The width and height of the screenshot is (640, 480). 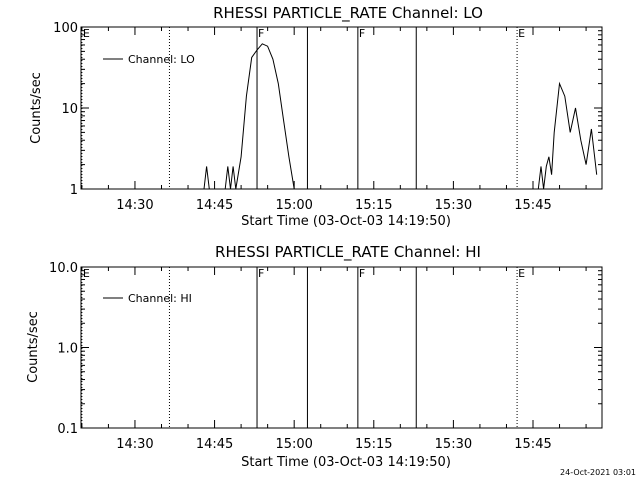 I want to click on y-tick-label: 1, so click(x=74, y=190).